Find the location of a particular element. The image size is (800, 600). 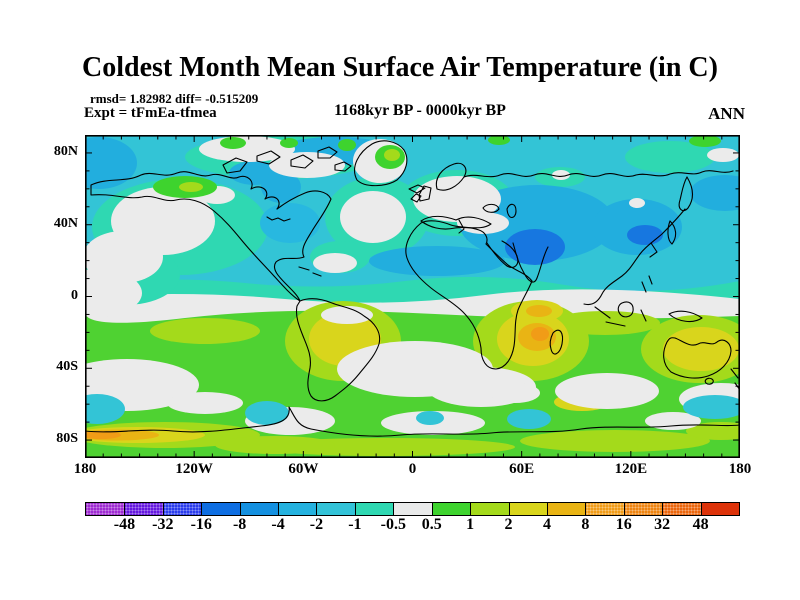

lat-label-40N: 40N is located at coordinates (65, 223).